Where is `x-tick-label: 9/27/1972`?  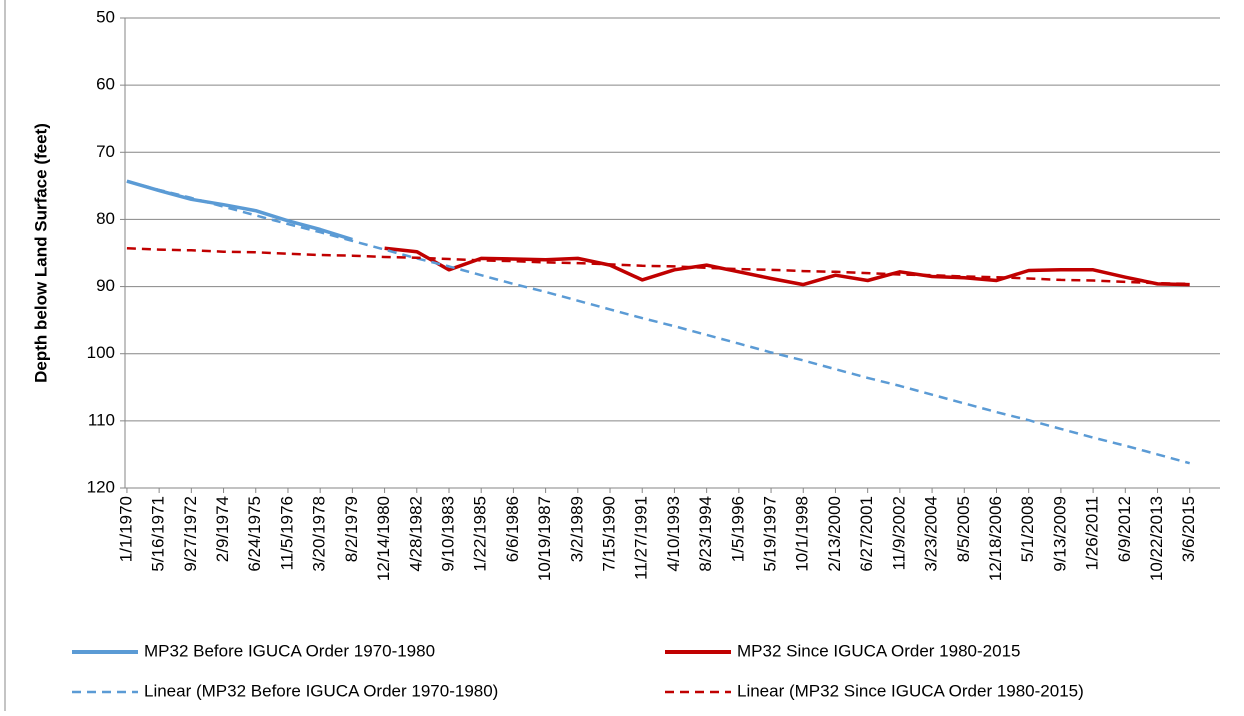 x-tick-label: 9/27/1972 is located at coordinates (190, 534).